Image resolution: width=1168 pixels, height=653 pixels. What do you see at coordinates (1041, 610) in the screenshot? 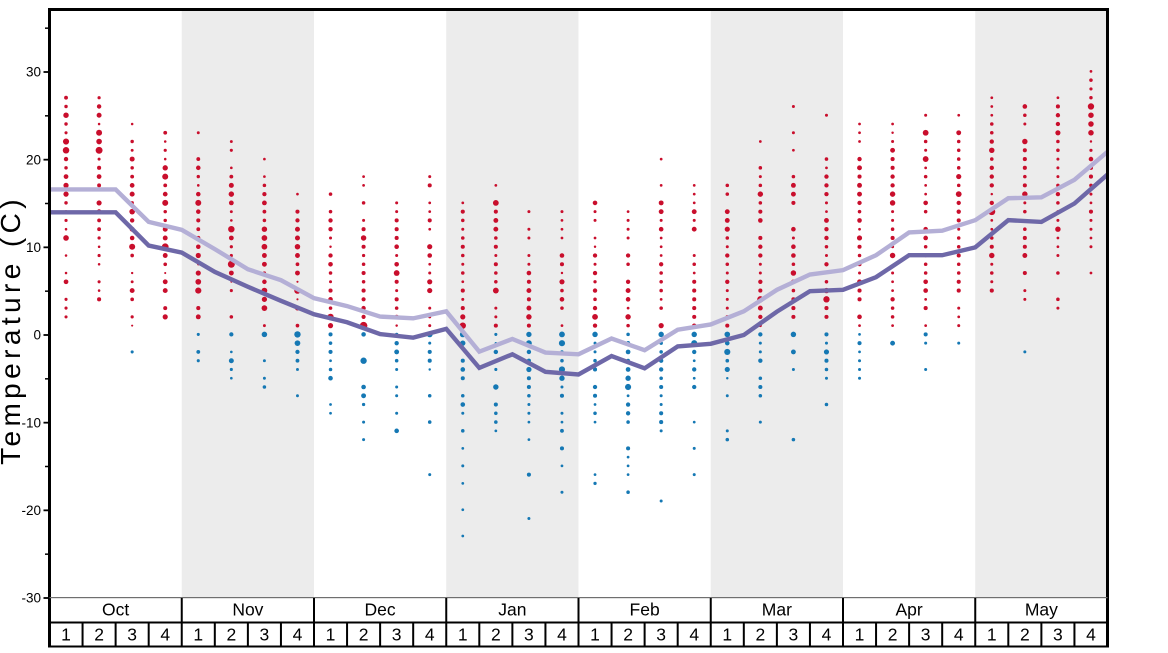
I see `svg-text: May` at bounding box center [1041, 610].